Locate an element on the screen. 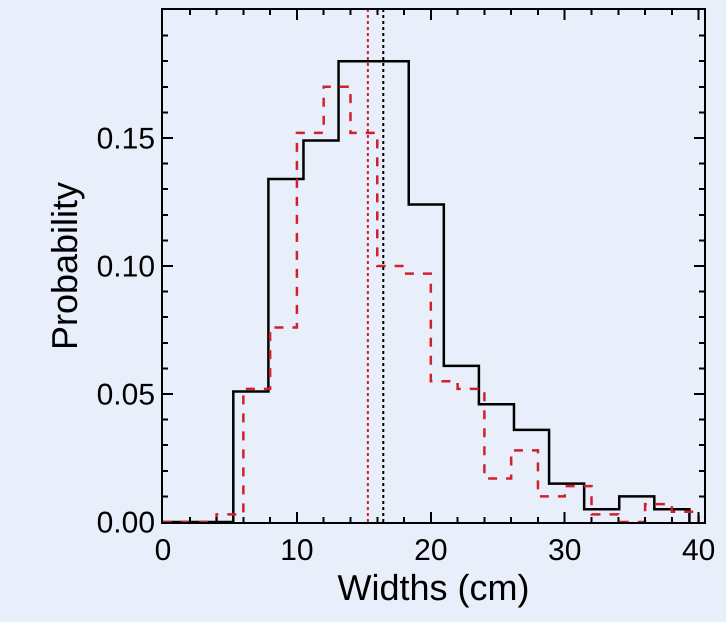 Image resolution: width=726 pixels, height=622 pixels. y-tick-label: 0.05 is located at coordinates (125, 395).